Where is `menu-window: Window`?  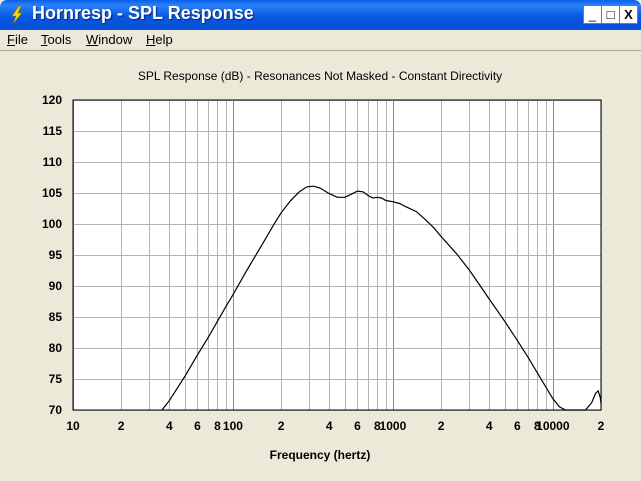
menu-window: Window is located at coordinates (109, 39).